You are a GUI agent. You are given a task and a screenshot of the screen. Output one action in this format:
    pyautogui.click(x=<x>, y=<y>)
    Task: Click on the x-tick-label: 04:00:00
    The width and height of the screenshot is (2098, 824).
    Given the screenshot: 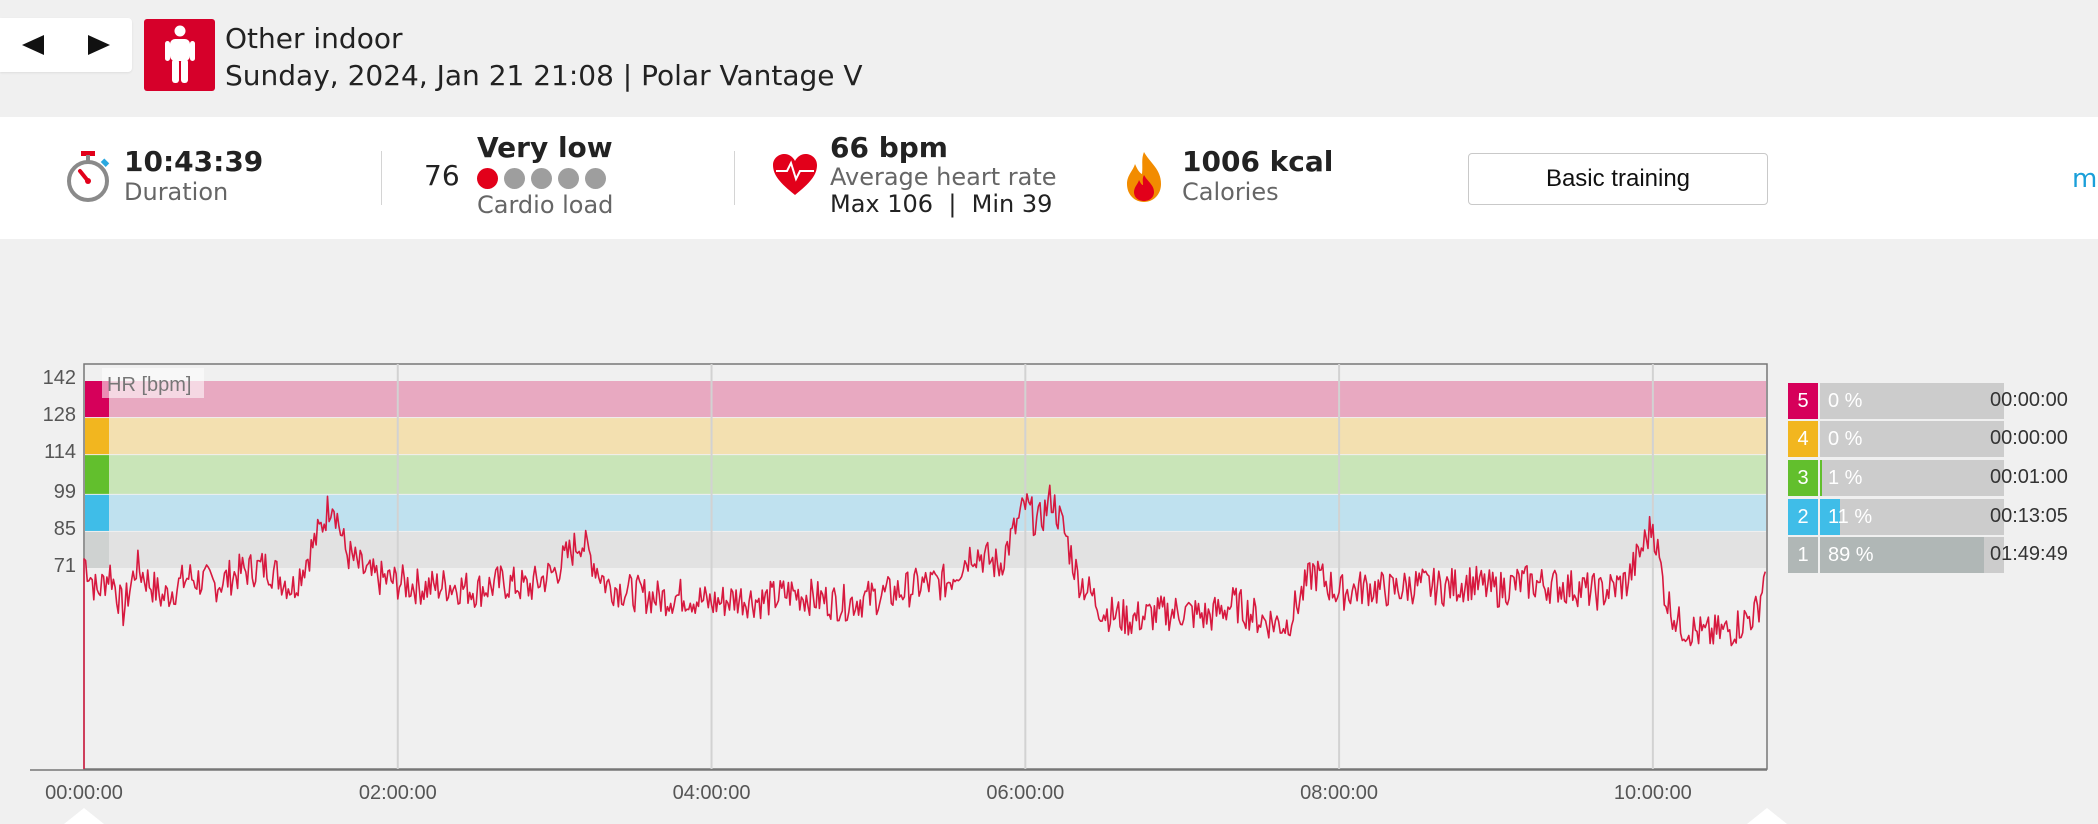 What is the action you would take?
    pyautogui.click(x=711, y=793)
    